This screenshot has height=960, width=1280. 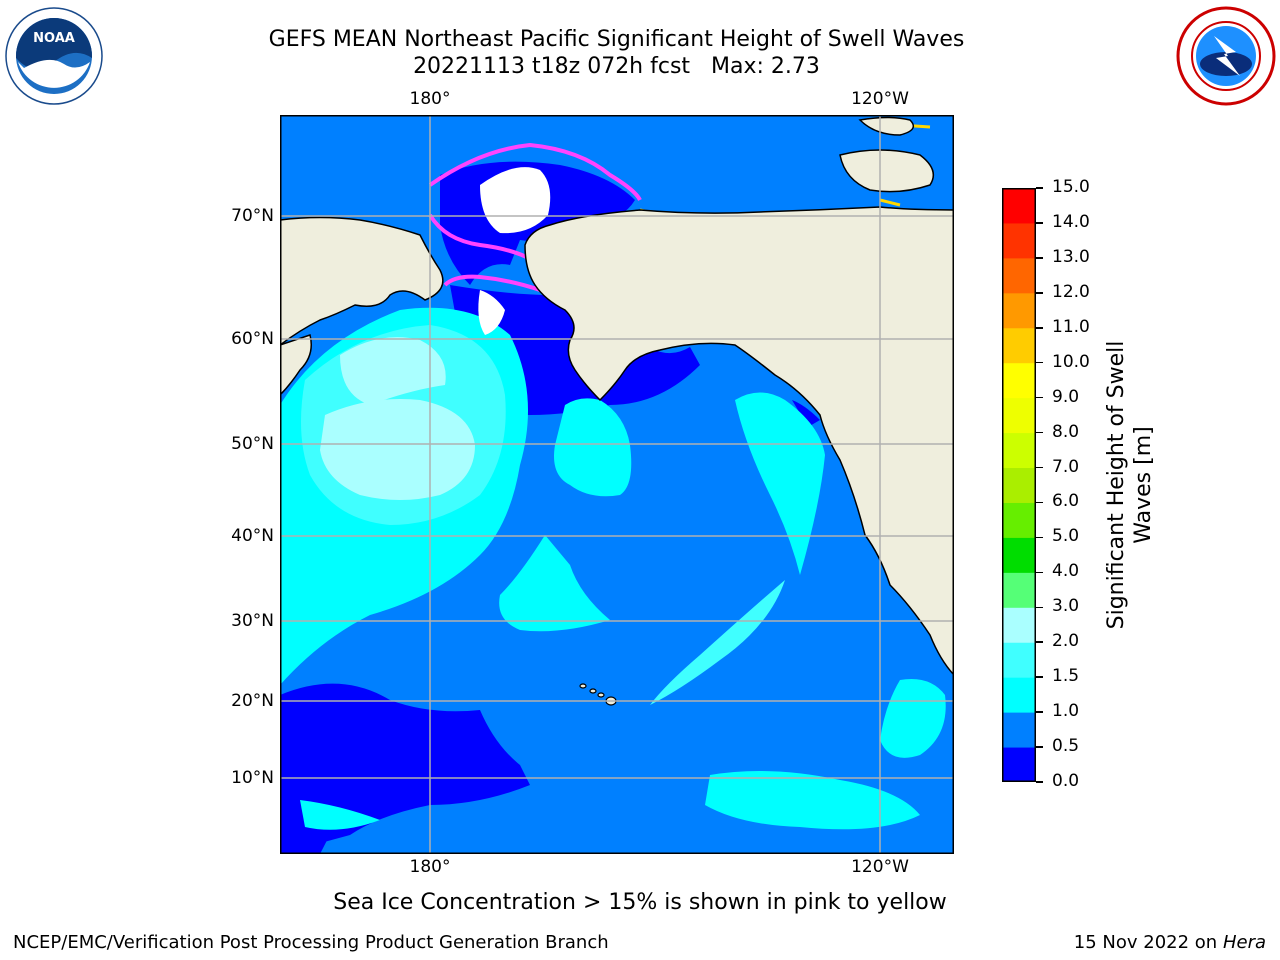 I want to click on lon-label-top-180: 180°, so click(x=430, y=99).